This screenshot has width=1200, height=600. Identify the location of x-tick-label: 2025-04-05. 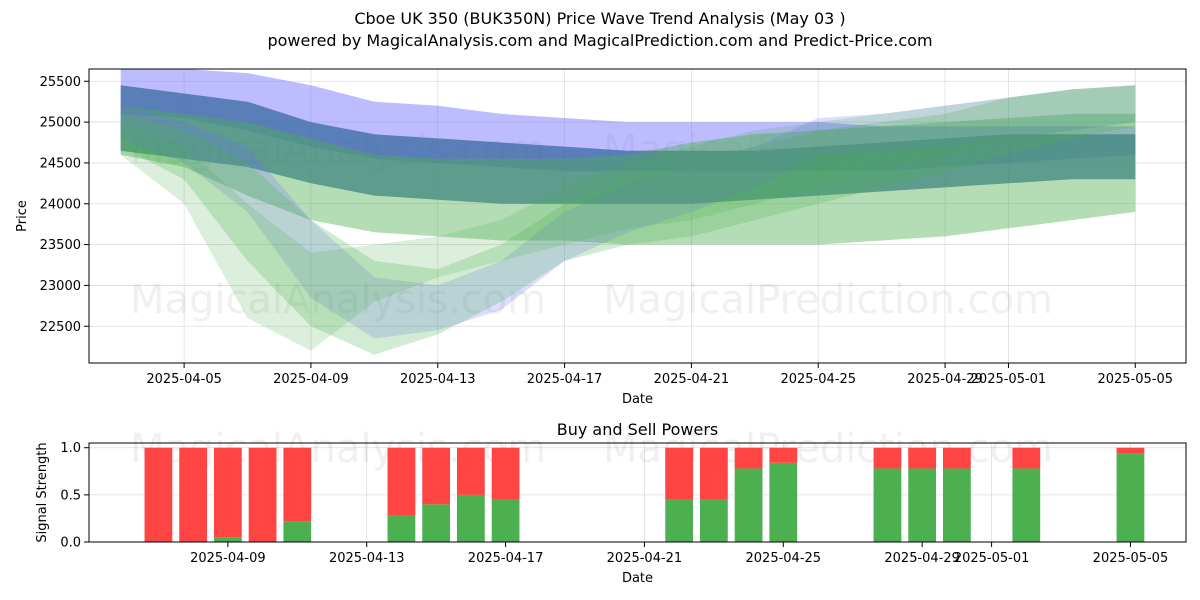
(184, 379).